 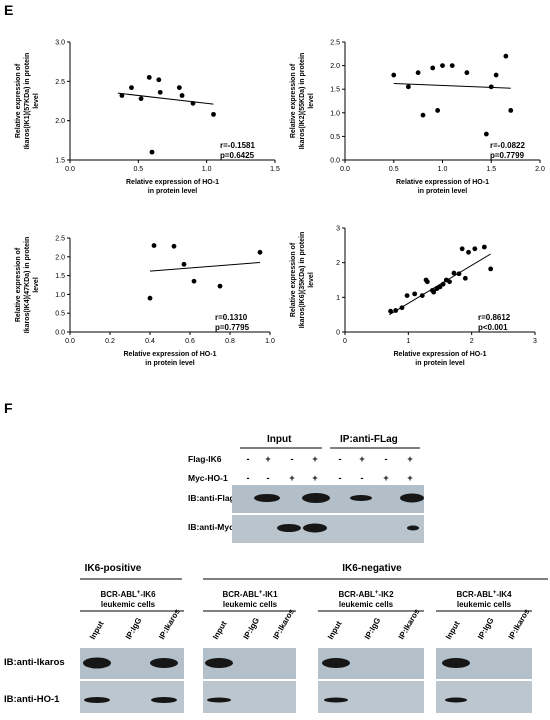 I want to click on x-tick-label: 0.6, so click(x=190, y=341).